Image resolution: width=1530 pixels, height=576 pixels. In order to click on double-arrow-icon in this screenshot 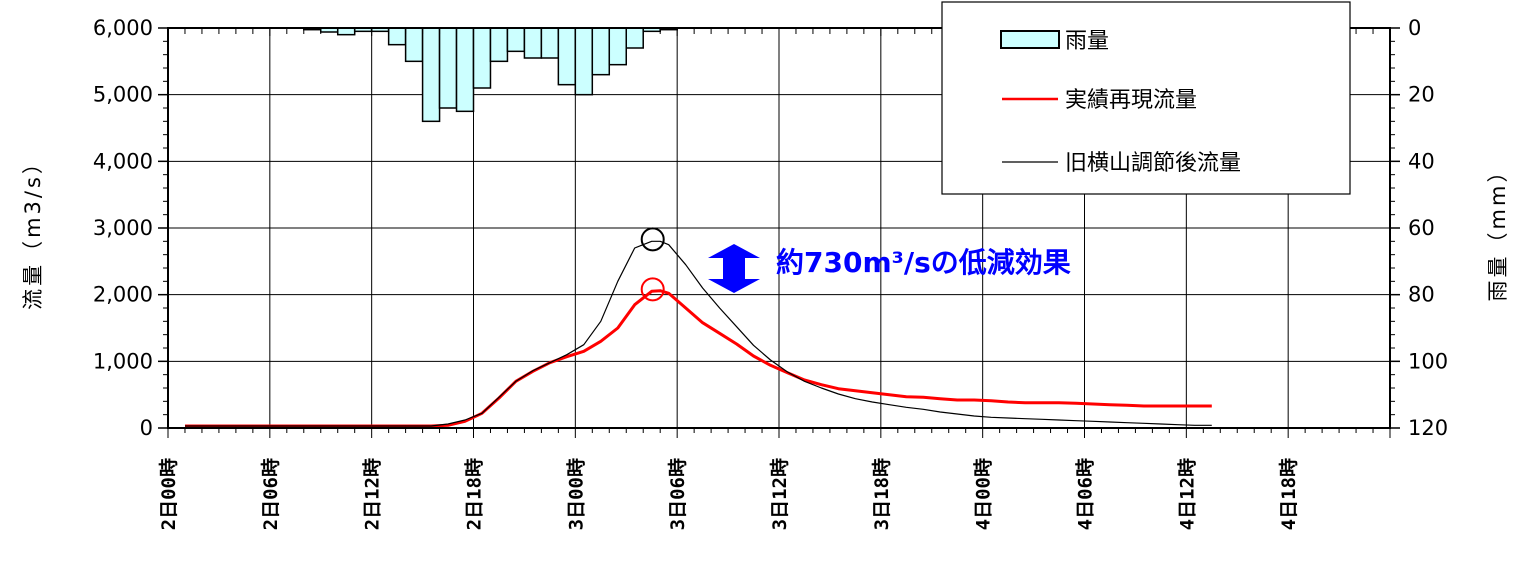, I will do `click(734, 268)`.